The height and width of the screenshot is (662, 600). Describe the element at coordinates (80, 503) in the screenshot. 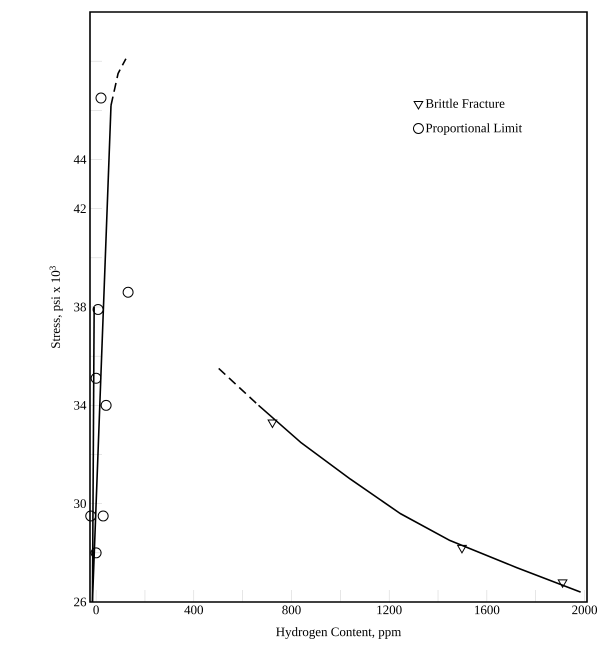

I see `y-tick-label: 30` at that location.